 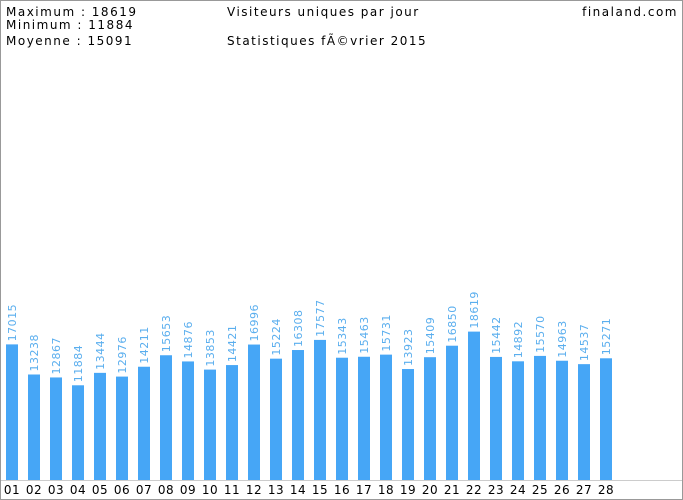 I want to click on x-tick-label: 12, so click(x=254, y=490).